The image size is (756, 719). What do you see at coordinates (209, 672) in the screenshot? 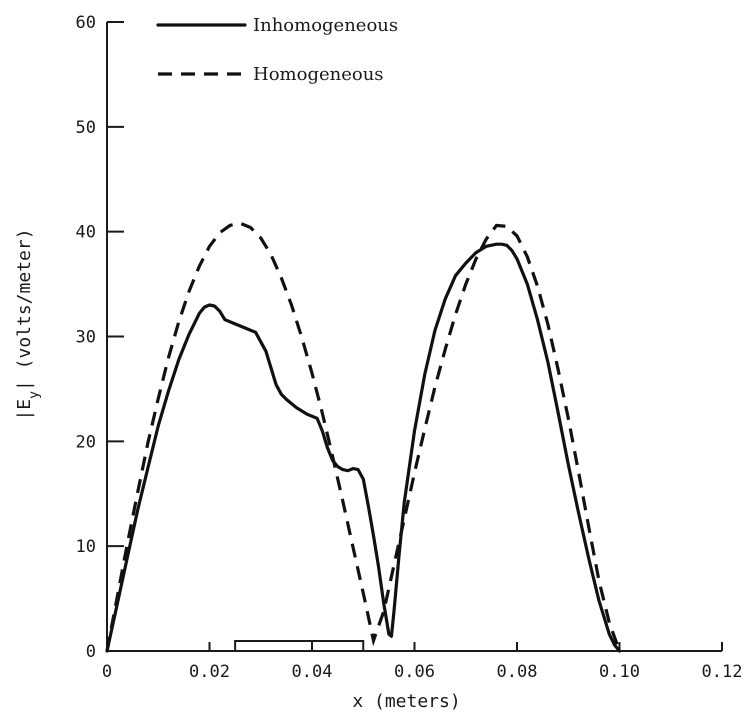
I see `x-tick-label: 0.02` at bounding box center [209, 672].